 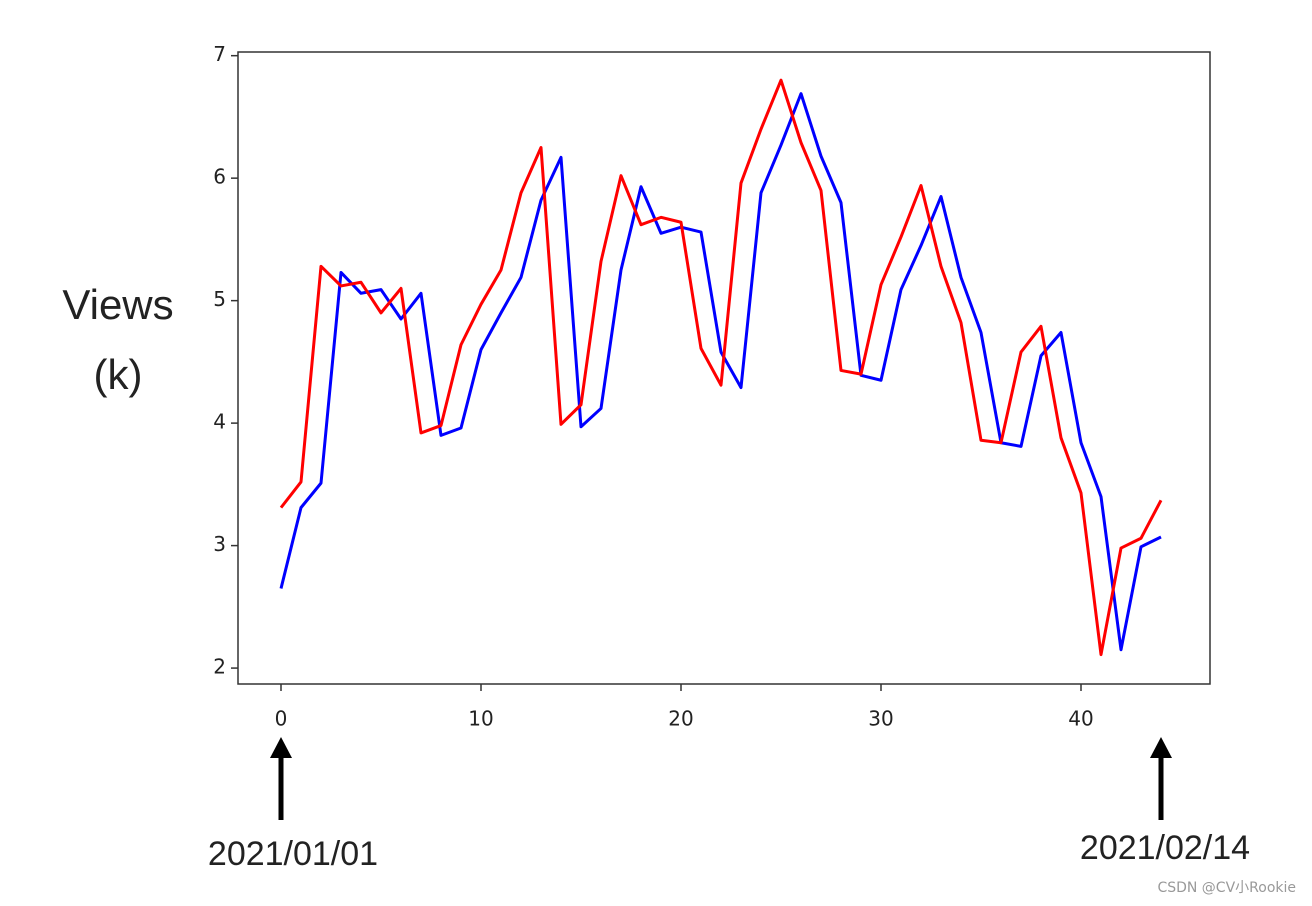 I want to click on y-tick-label: 2, so click(x=219, y=667).